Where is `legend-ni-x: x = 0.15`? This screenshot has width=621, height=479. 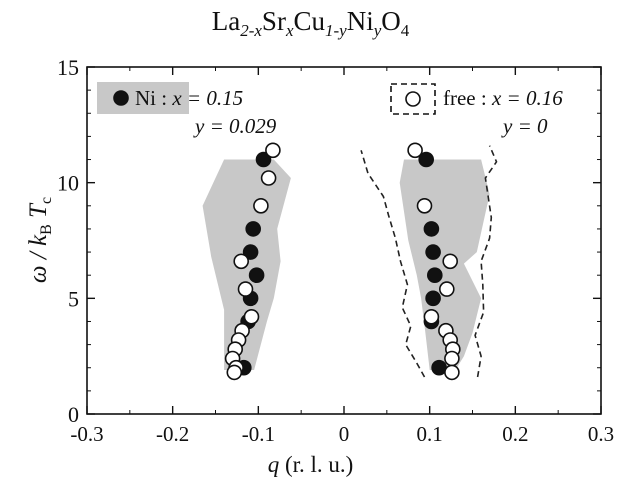
legend-ni-x: x = 0.15 is located at coordinates (208, 98).